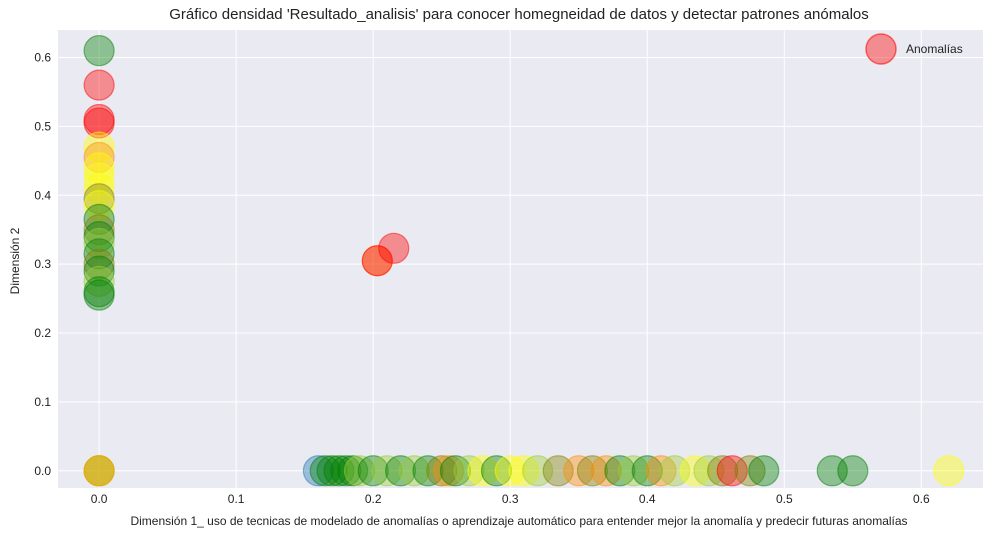  What do you see at coordinates (647, 499) in the screenshot?
I see `x-tick-label: 0.4` at bounding box center [647, 499].